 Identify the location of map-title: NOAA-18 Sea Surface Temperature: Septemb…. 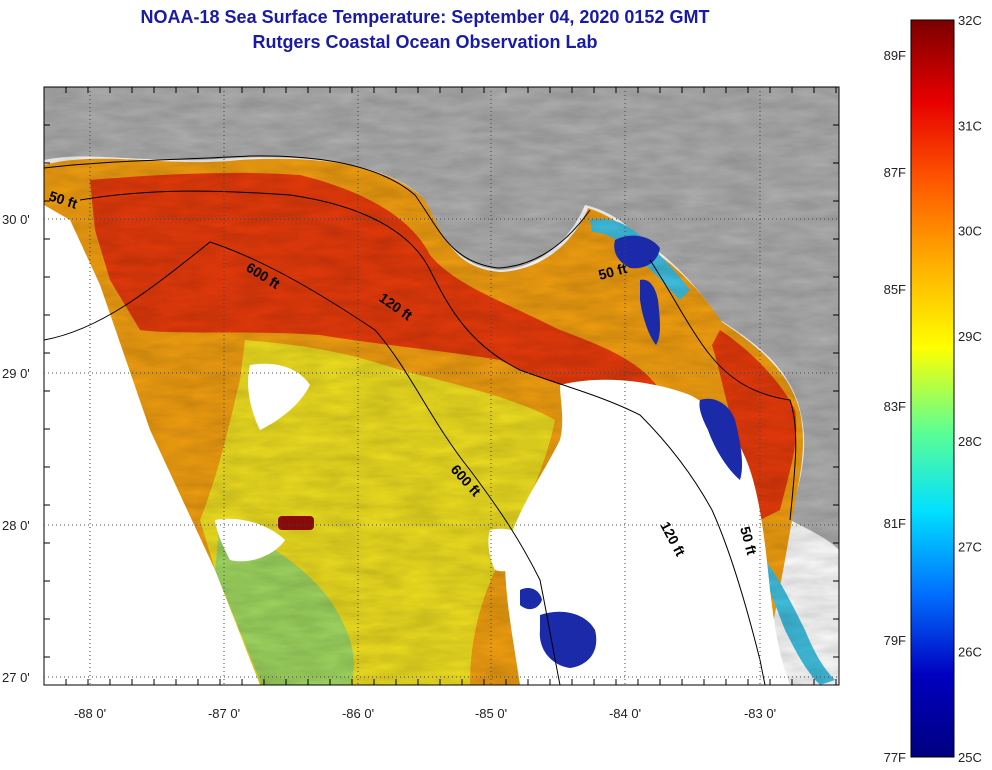
(425, 17).